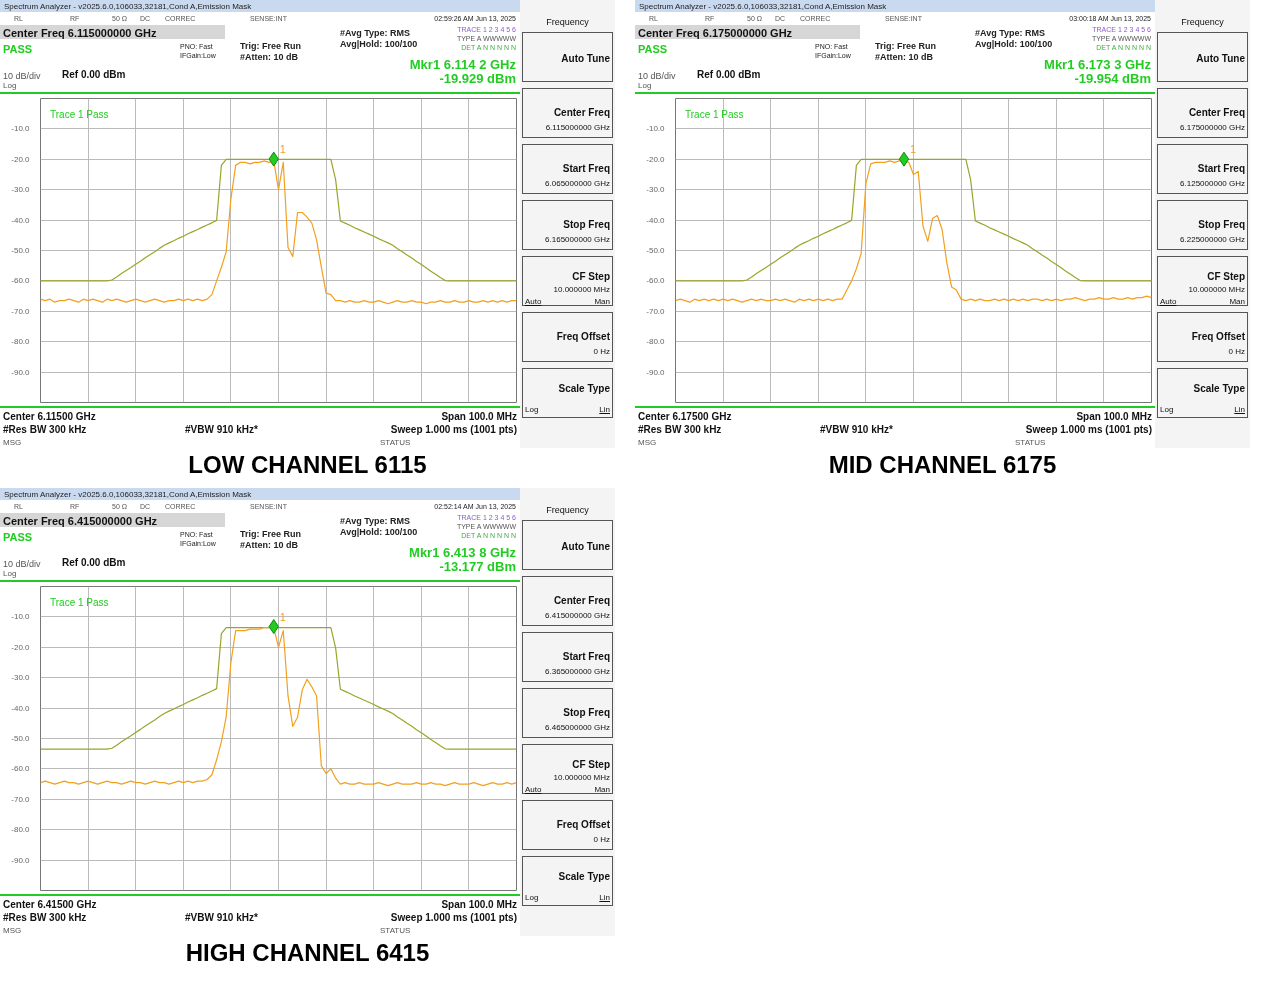 This screenshot has width=1281, height=990. Describe the element at coordinates (49, 417) in the screenshot. I see `text: Center 6.11500 GHz` at that location.